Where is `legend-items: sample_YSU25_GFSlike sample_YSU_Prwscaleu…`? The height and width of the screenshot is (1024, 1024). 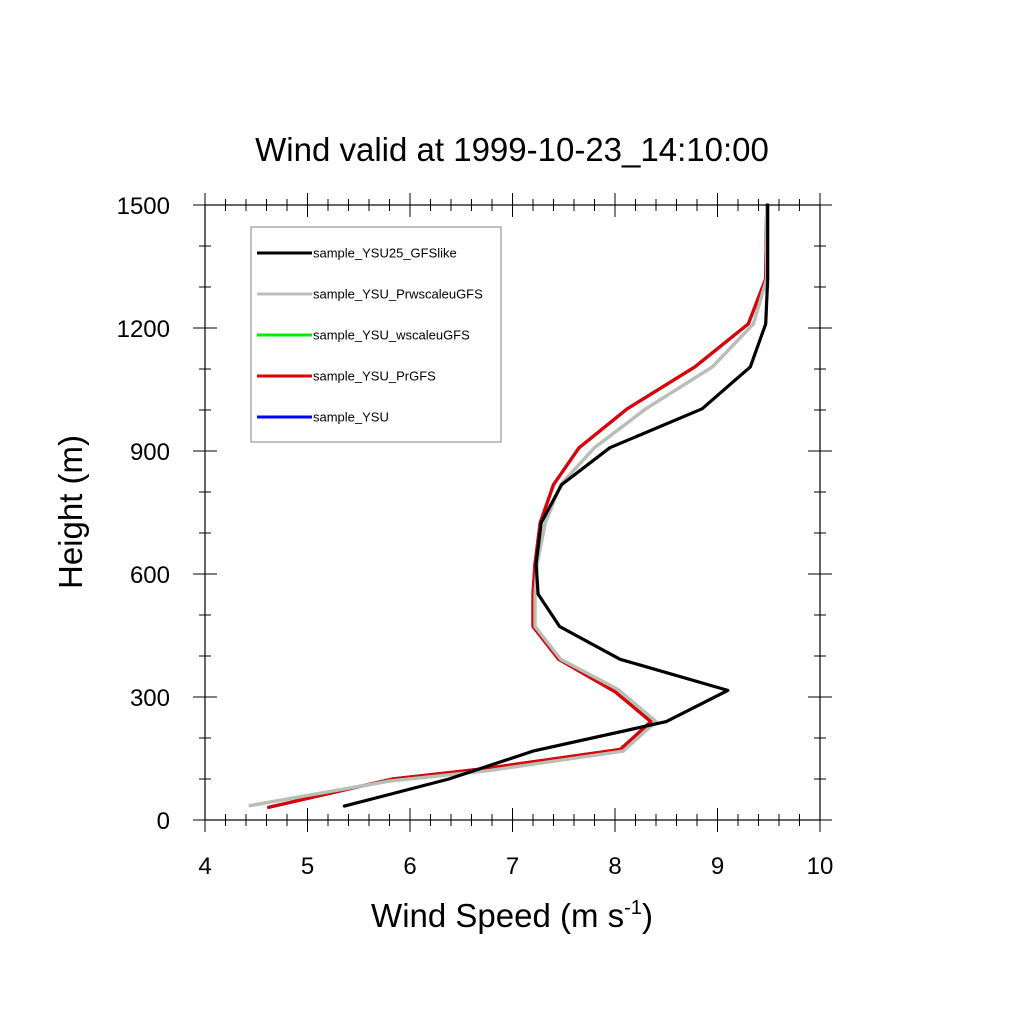 legend-items: sample_YSU25_GFSlike sample_YSU_Prwscaleu… is located at coordinates (370, 335).